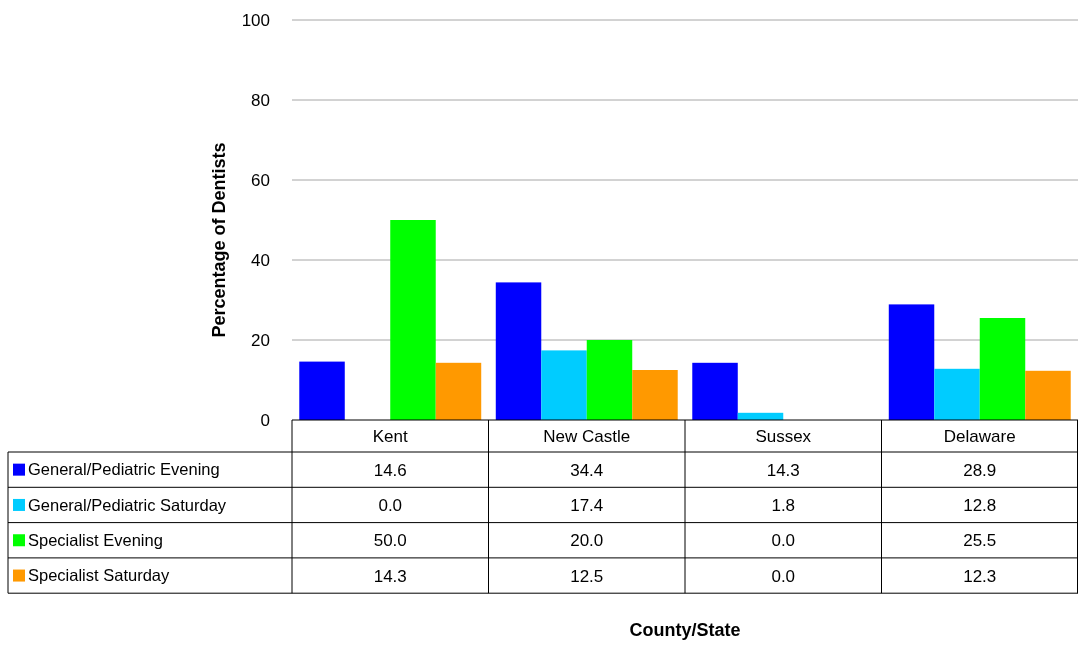 This screenshot has width=1078, height=655. What do you see at coordinates (390, 436) in the screenshot?
I see `x-tick-label: Kent` at bounding box center [390, 436].